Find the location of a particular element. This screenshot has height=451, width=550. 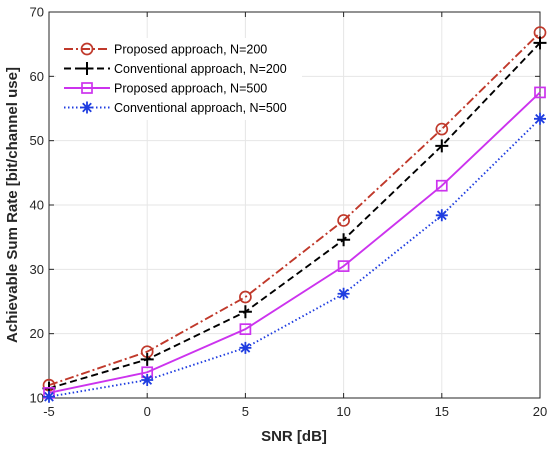

legend-item-3: Proposed approach, N=500 is located at coordinates (165, 89).